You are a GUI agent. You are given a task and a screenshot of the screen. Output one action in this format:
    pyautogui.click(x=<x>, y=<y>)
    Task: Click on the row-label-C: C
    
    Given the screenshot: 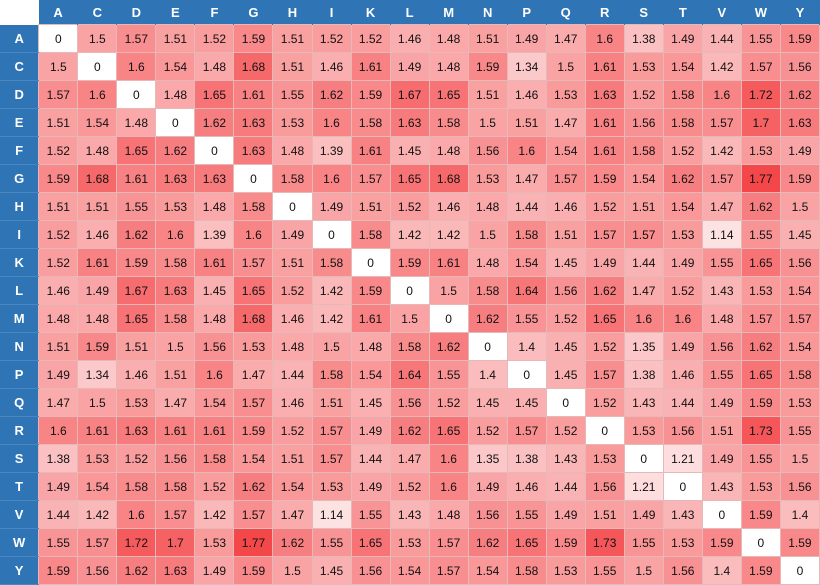 What is the action you would take?
    pyautogui.click(x=19, y=66)
    